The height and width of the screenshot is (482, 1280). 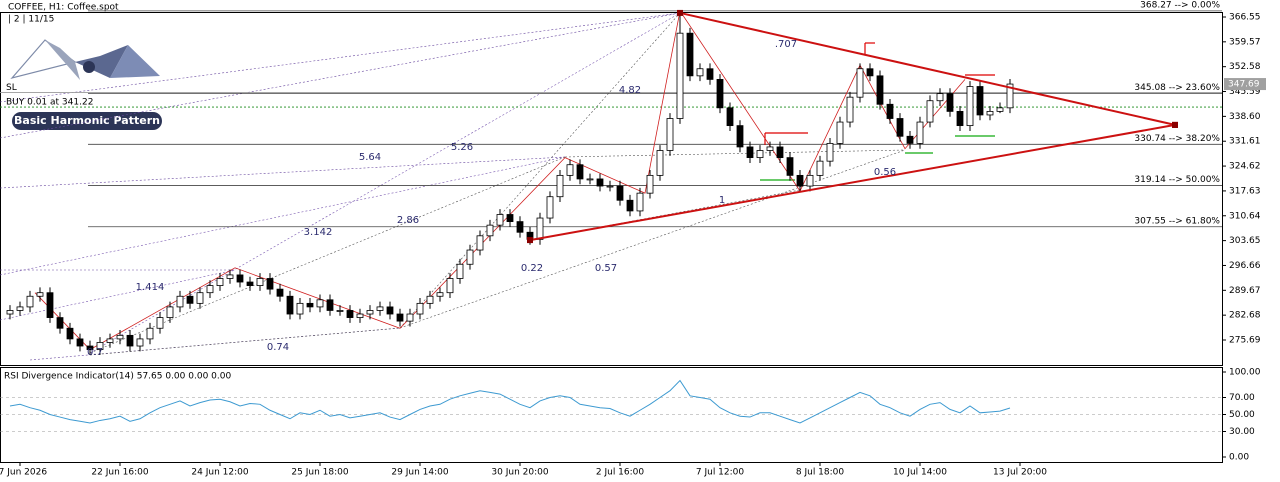 What do you see at coordinates (63, 8) in the screenshot?
I see `symbol: COFFEE, H1: Coffee.spot` at bounding box center [63, 8].